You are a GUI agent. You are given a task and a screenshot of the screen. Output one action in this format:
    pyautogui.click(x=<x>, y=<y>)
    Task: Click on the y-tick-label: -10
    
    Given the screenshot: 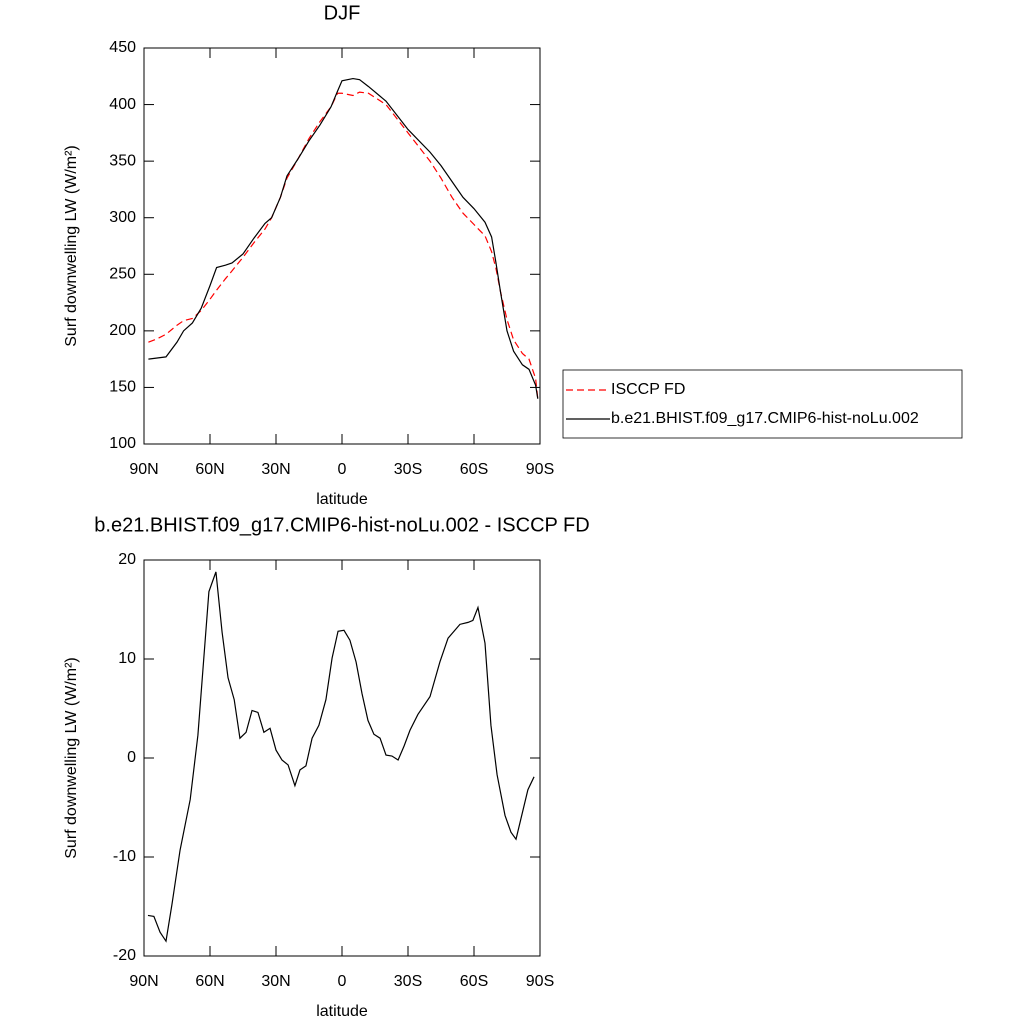 What is the action you would take?
    pyautogui.click(x=124, y=856)
    